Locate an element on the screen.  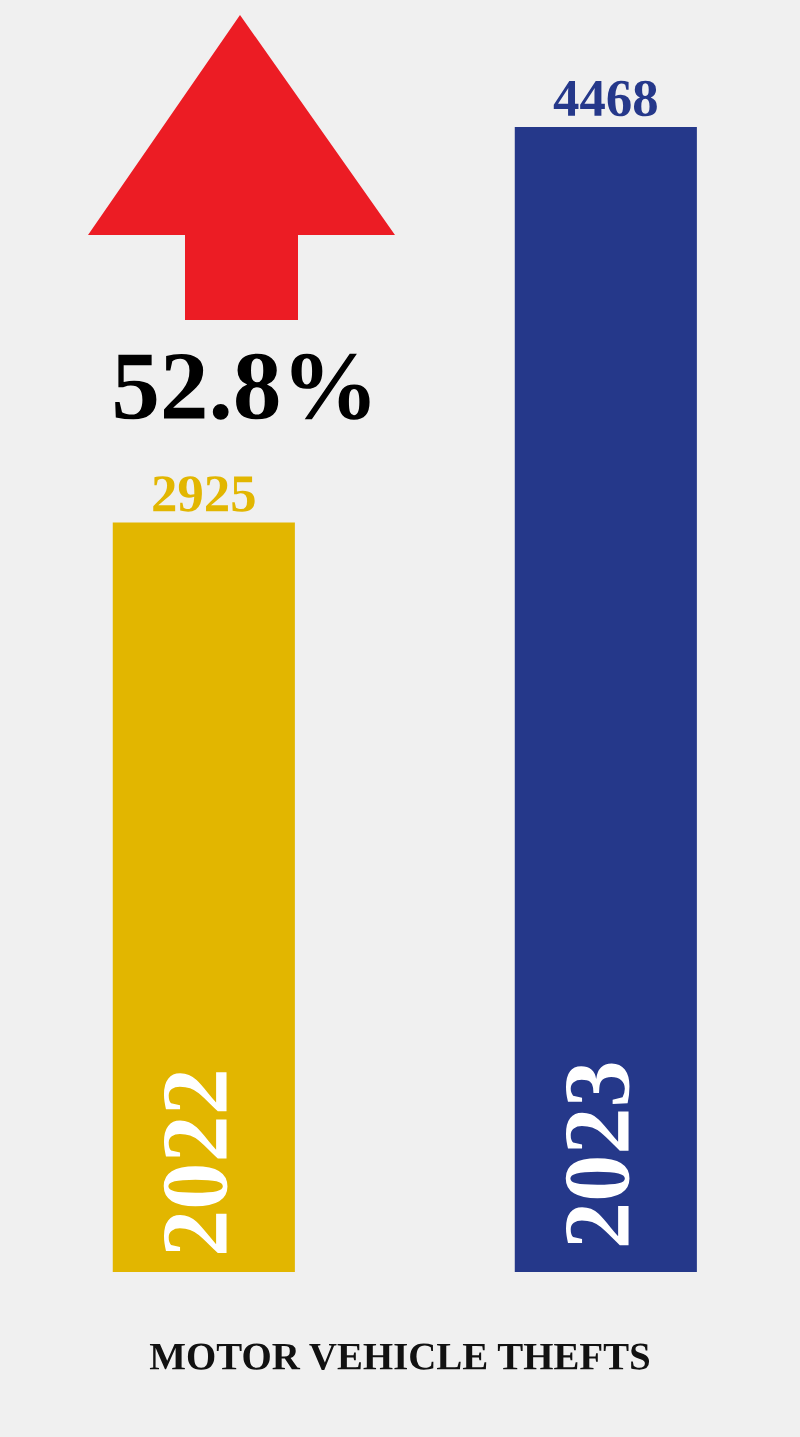
x-tick-label: 2022 is located at coordinates (195, 1163).